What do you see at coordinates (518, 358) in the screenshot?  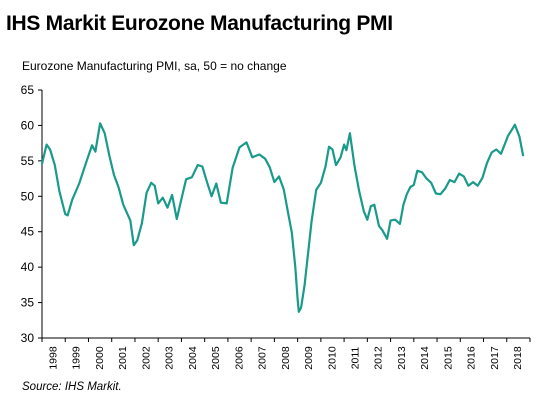 I see `x-tick-label: 2018` at bounding box center [518, 358].